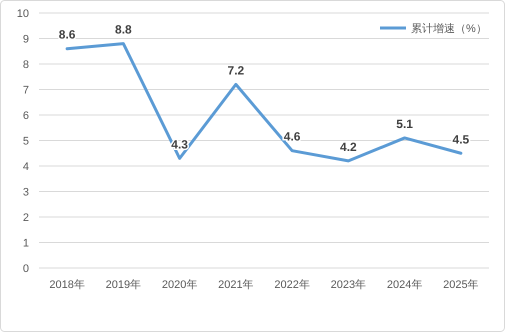  What do you see at coordinates (25, 65) in the screenshot?
I see `y-tick-label: 8` at bounding box center [25, 65].